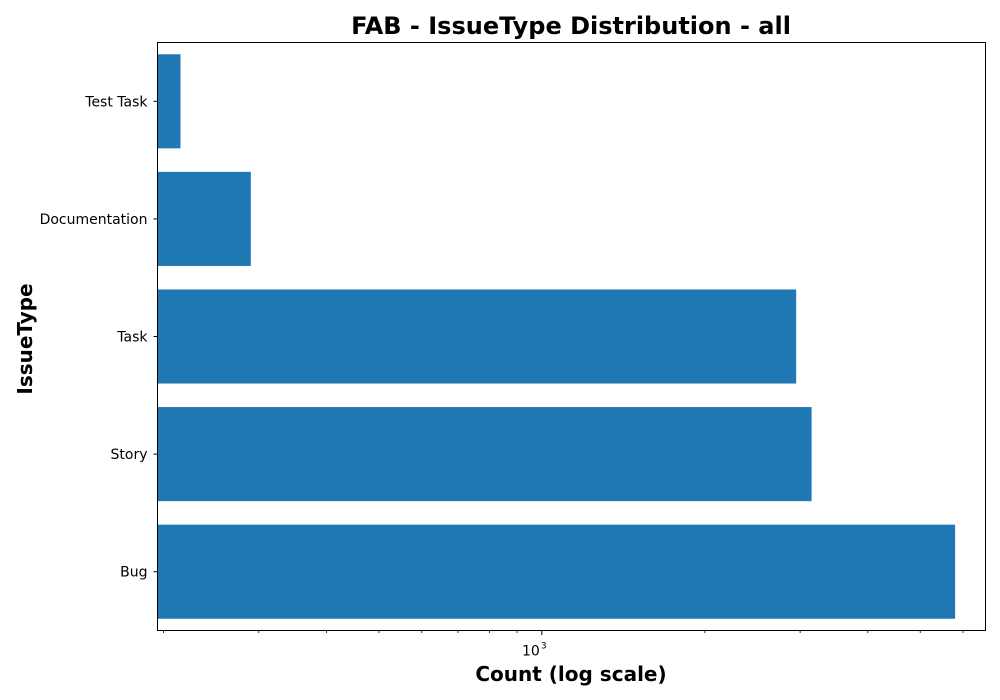 This screenshot has width=1000, height=700. What do you see at coordinates (116, 102) in the screenshot?
I see `y-tick-label-test-task: Test Task` at bounding box center [116, 102].